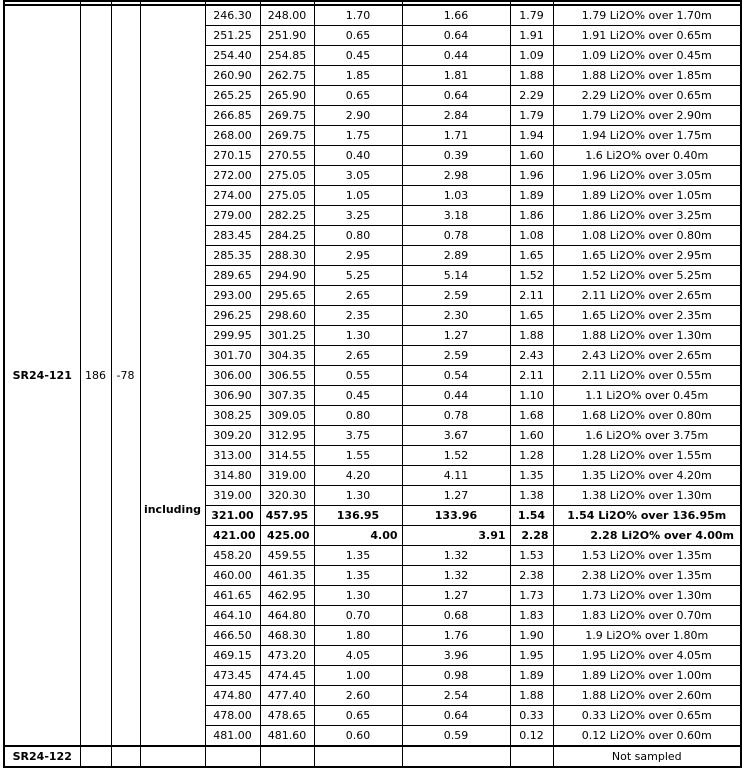  Describe the element at coordinates (287, 195) in the screenshot. I see `cell-to: 275.05` at that location.